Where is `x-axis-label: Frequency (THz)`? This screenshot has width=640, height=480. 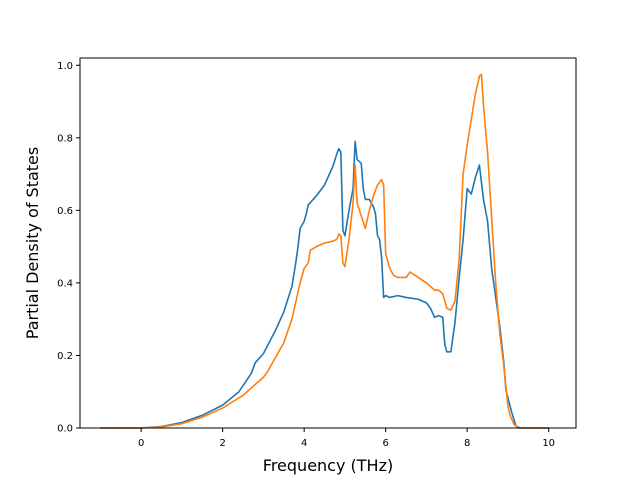
x-axis-label: Frequency (THz) is located at coordinates (328, 465).